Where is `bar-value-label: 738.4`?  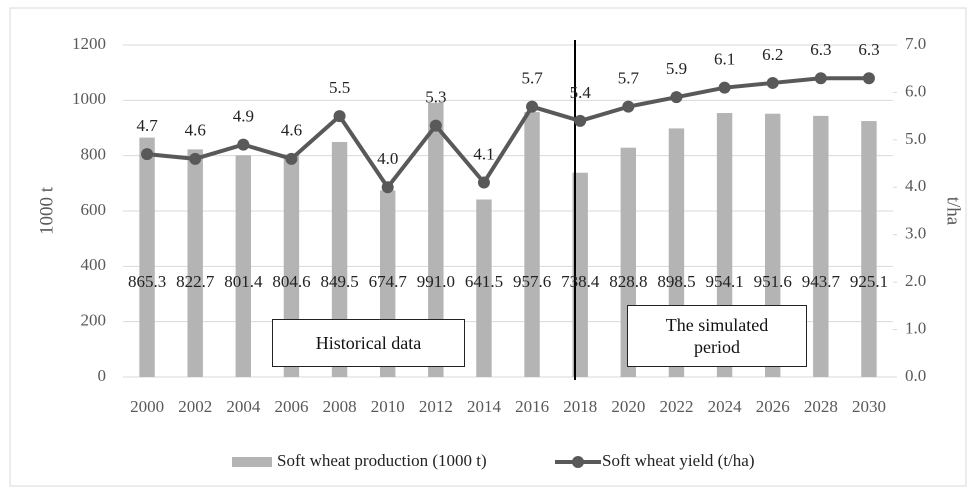
bar-value-label: 738.4 is located at coordinates (580, 281).